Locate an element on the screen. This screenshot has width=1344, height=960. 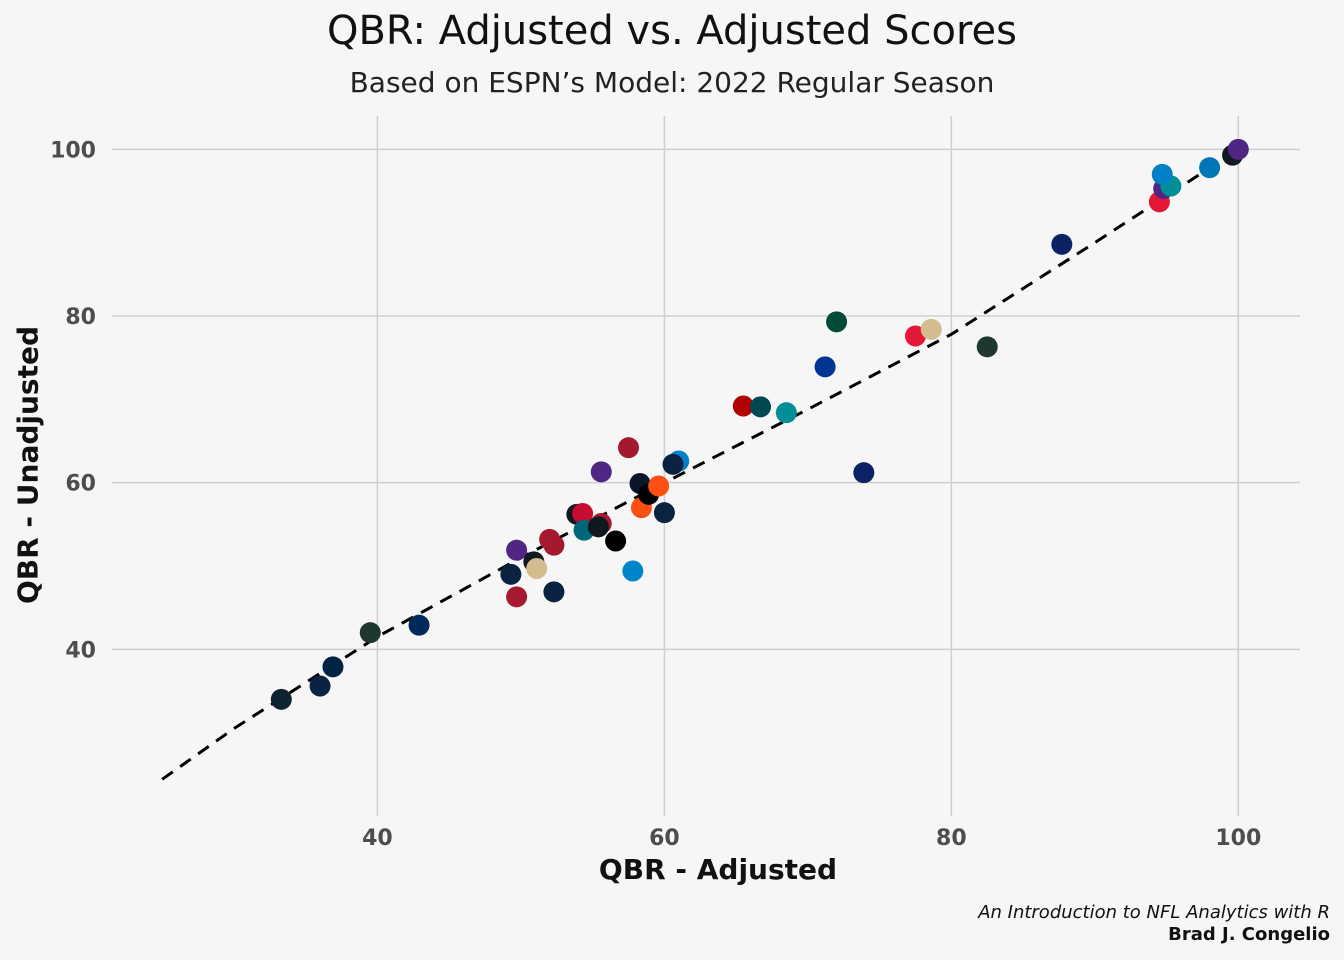
x-axis-title: QBR - Adjusted is located at coordinates (718, 869).